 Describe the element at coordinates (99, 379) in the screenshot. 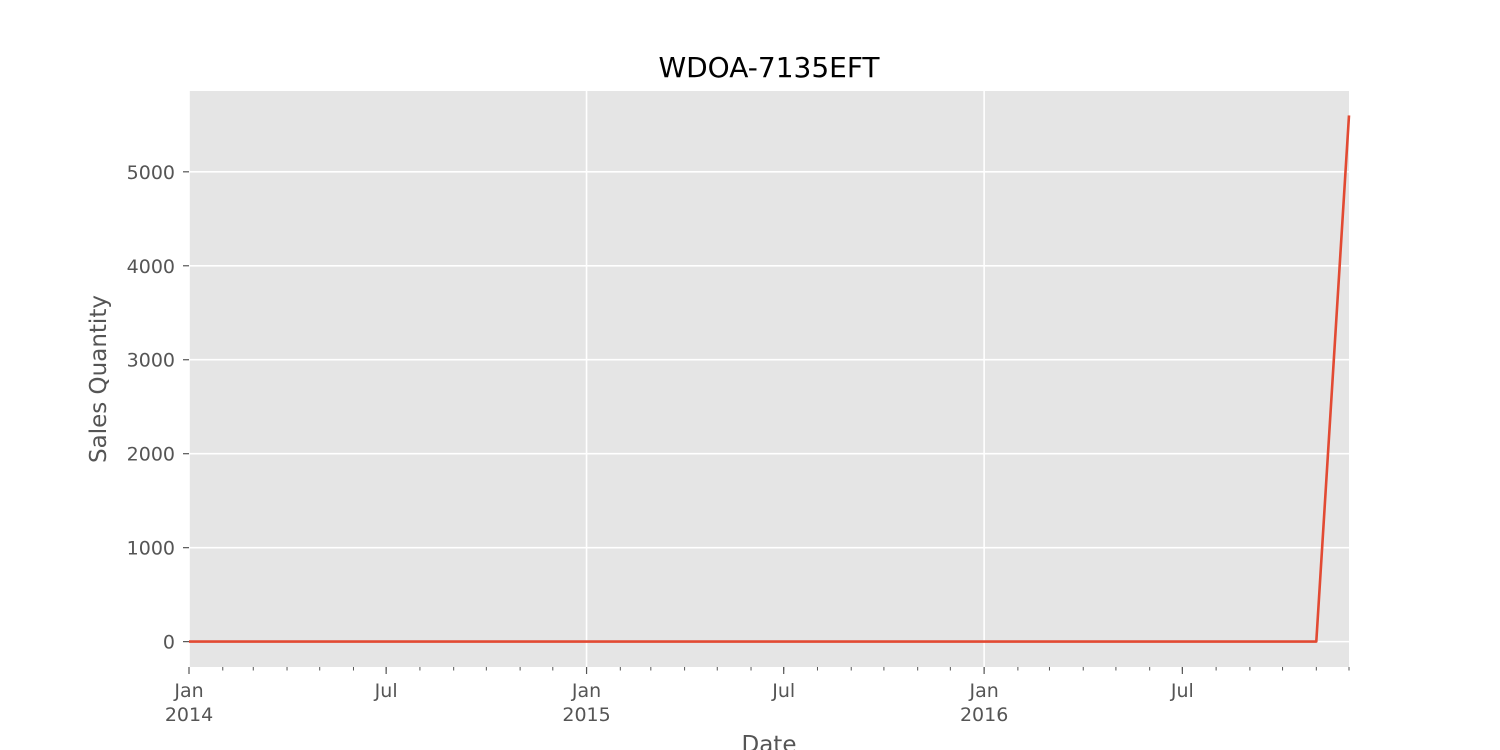

I see `y-axis-label: Sales Quantity` at that location.